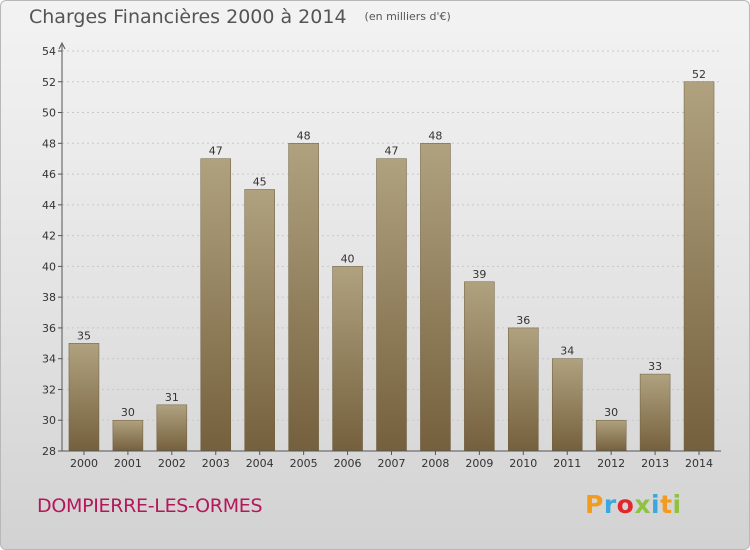 The height and width of the screenshot is (550, 750). I want to click on x-tick-label: 2012, so click(611, 463).